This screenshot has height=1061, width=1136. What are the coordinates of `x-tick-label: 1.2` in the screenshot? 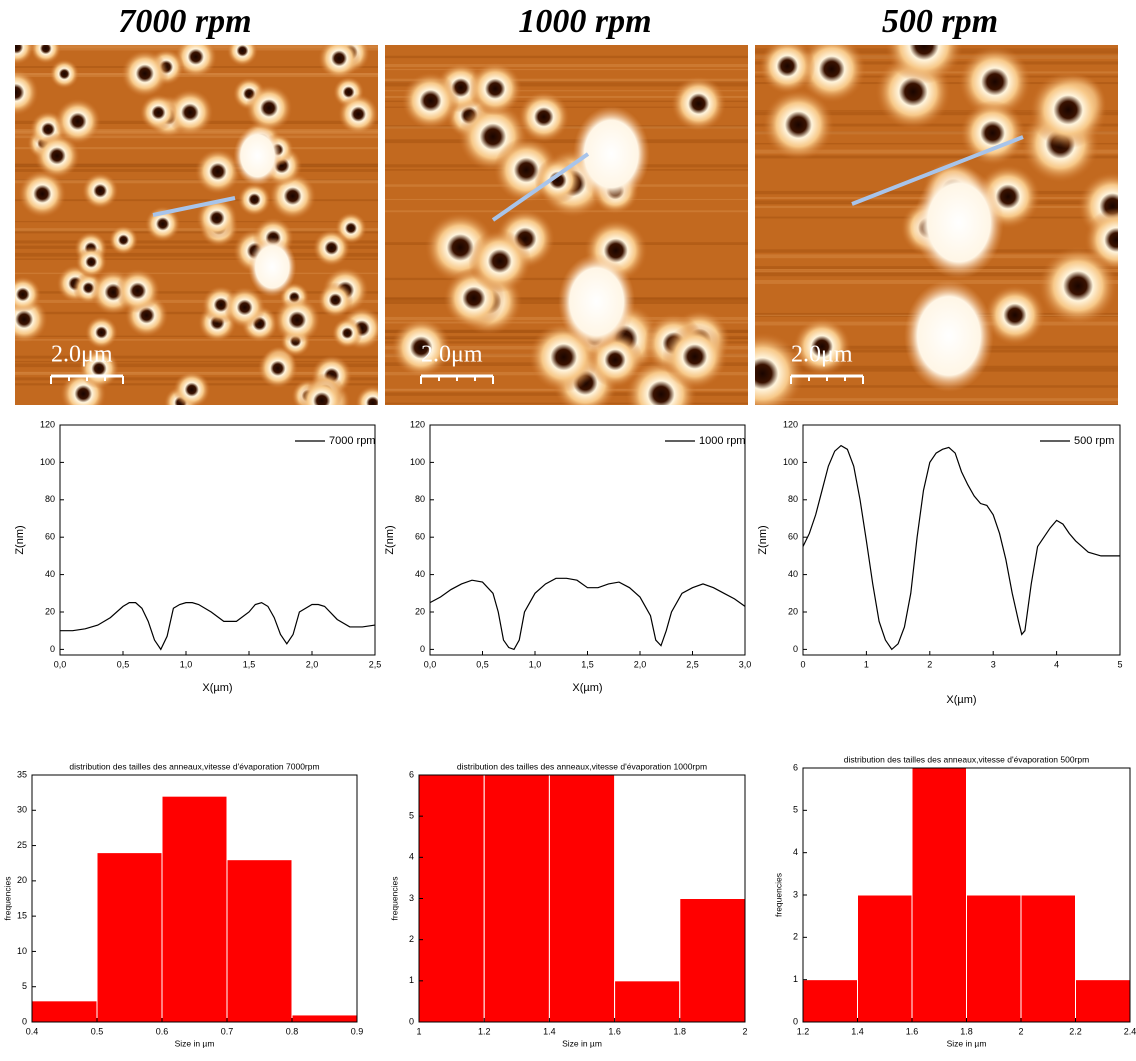 It's located at (484, 1031).